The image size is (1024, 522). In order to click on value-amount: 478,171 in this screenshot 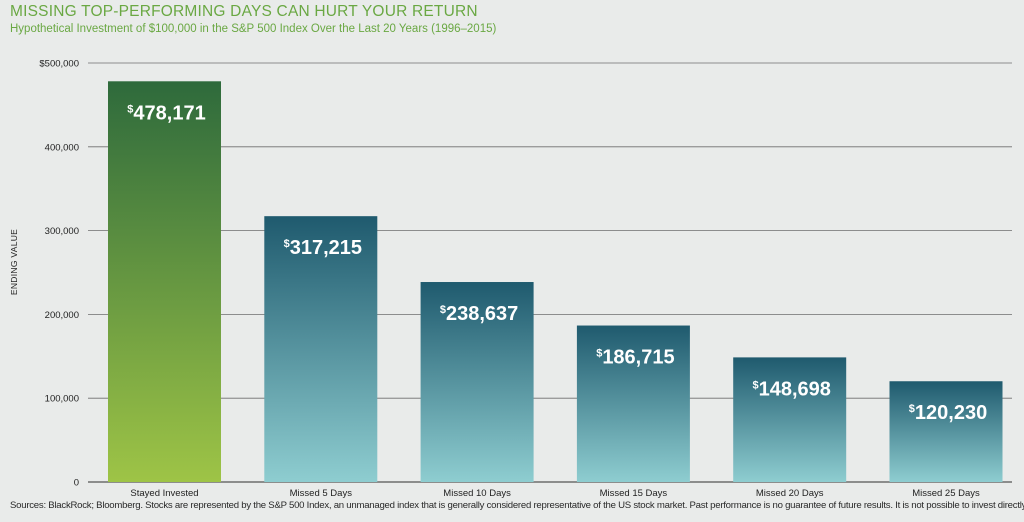, I will do `click(169, 113)`.